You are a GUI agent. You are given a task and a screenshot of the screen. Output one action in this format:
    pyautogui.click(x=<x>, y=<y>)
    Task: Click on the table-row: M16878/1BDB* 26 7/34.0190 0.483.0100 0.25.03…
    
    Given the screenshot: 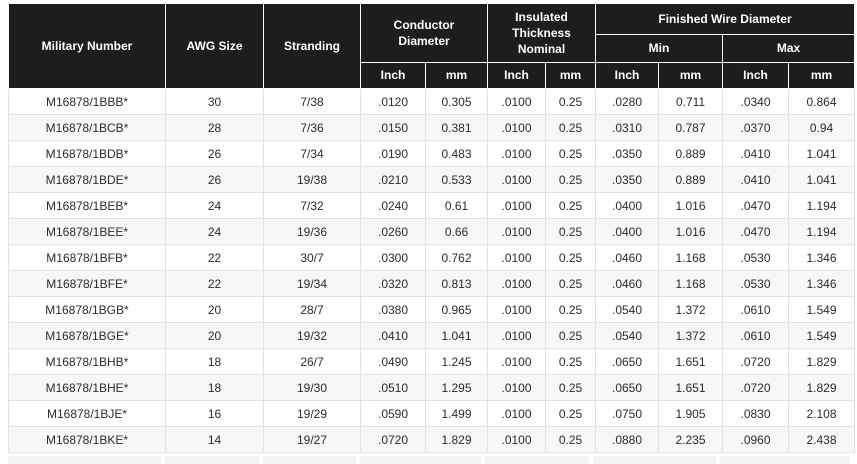 What is the action you would take?
    pyautogui.click(x=432, y=153)
    